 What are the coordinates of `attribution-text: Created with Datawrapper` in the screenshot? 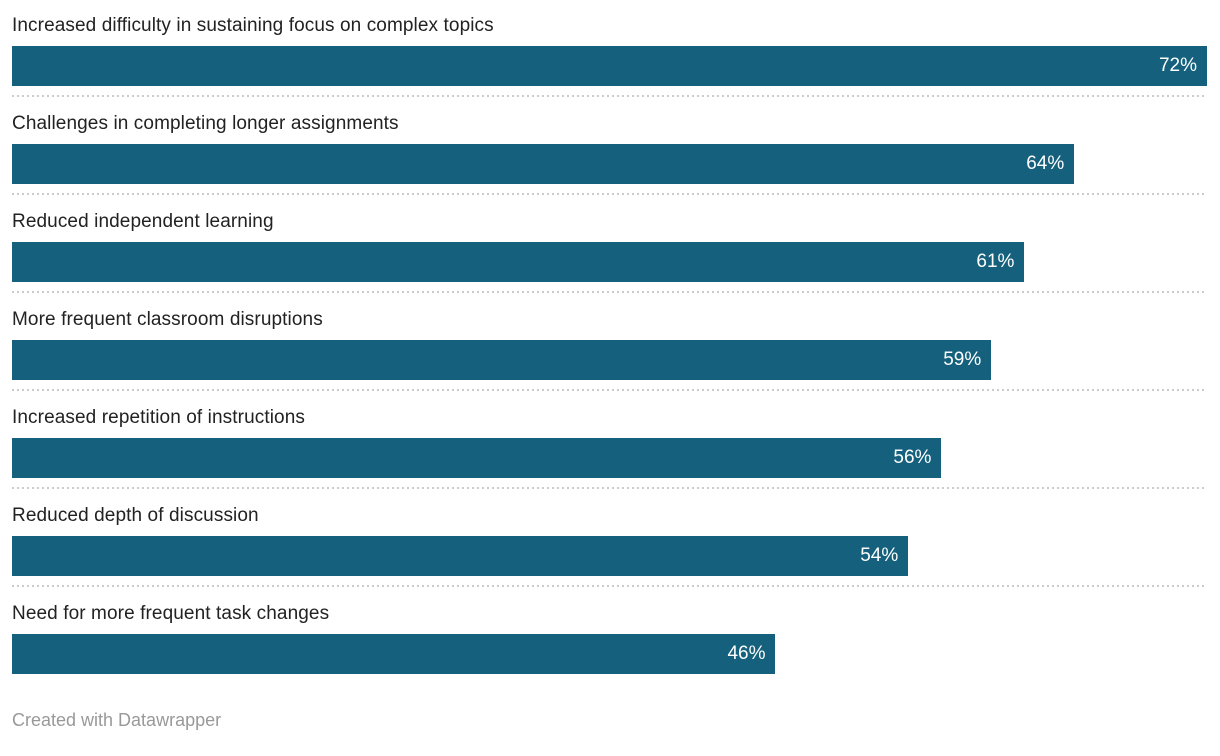 It's located at (117, 720).